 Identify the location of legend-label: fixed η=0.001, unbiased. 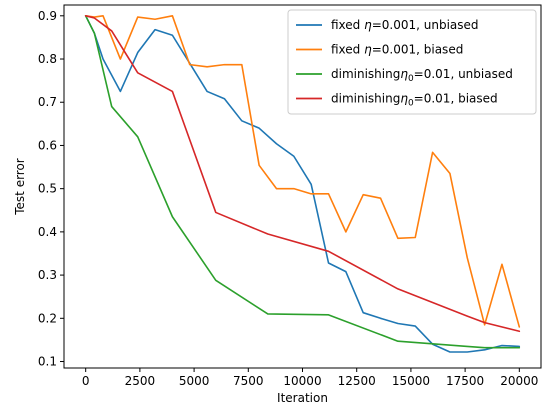
(405, 25).